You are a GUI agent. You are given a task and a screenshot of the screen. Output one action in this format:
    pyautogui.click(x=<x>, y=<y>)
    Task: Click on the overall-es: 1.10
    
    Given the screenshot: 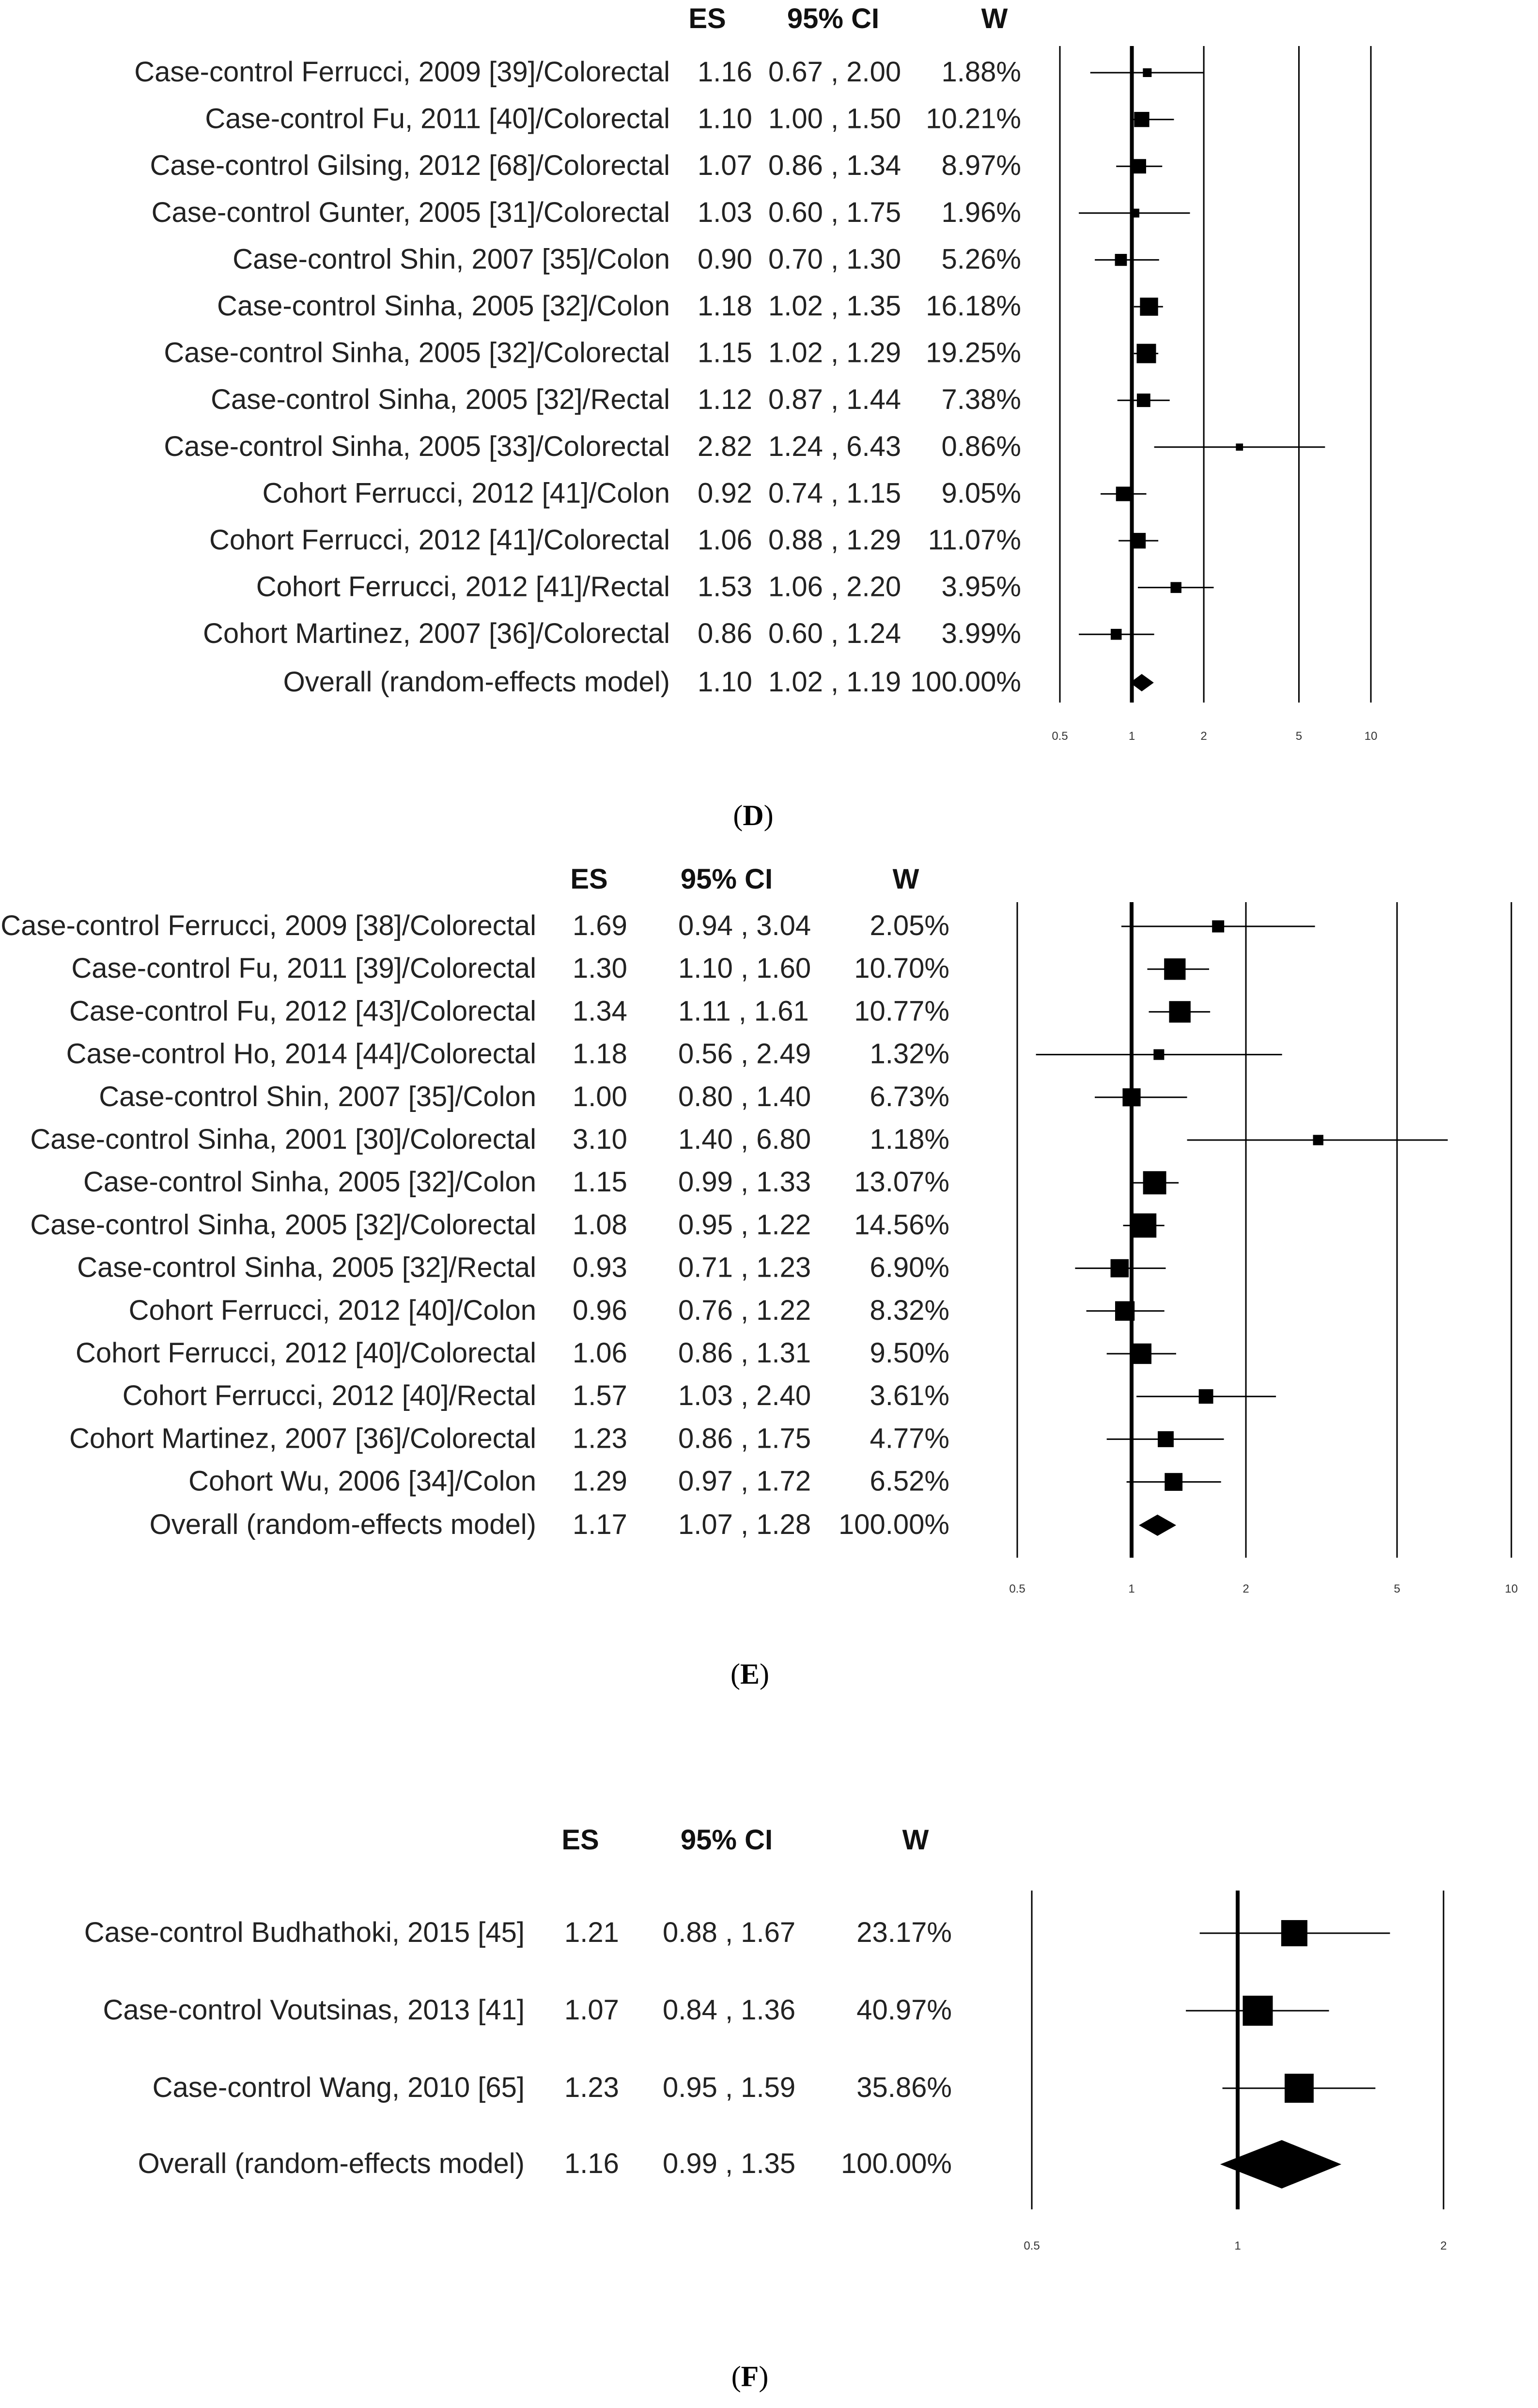 What is the action you would take?
    pyautogui.click(x=725, y=682)
    